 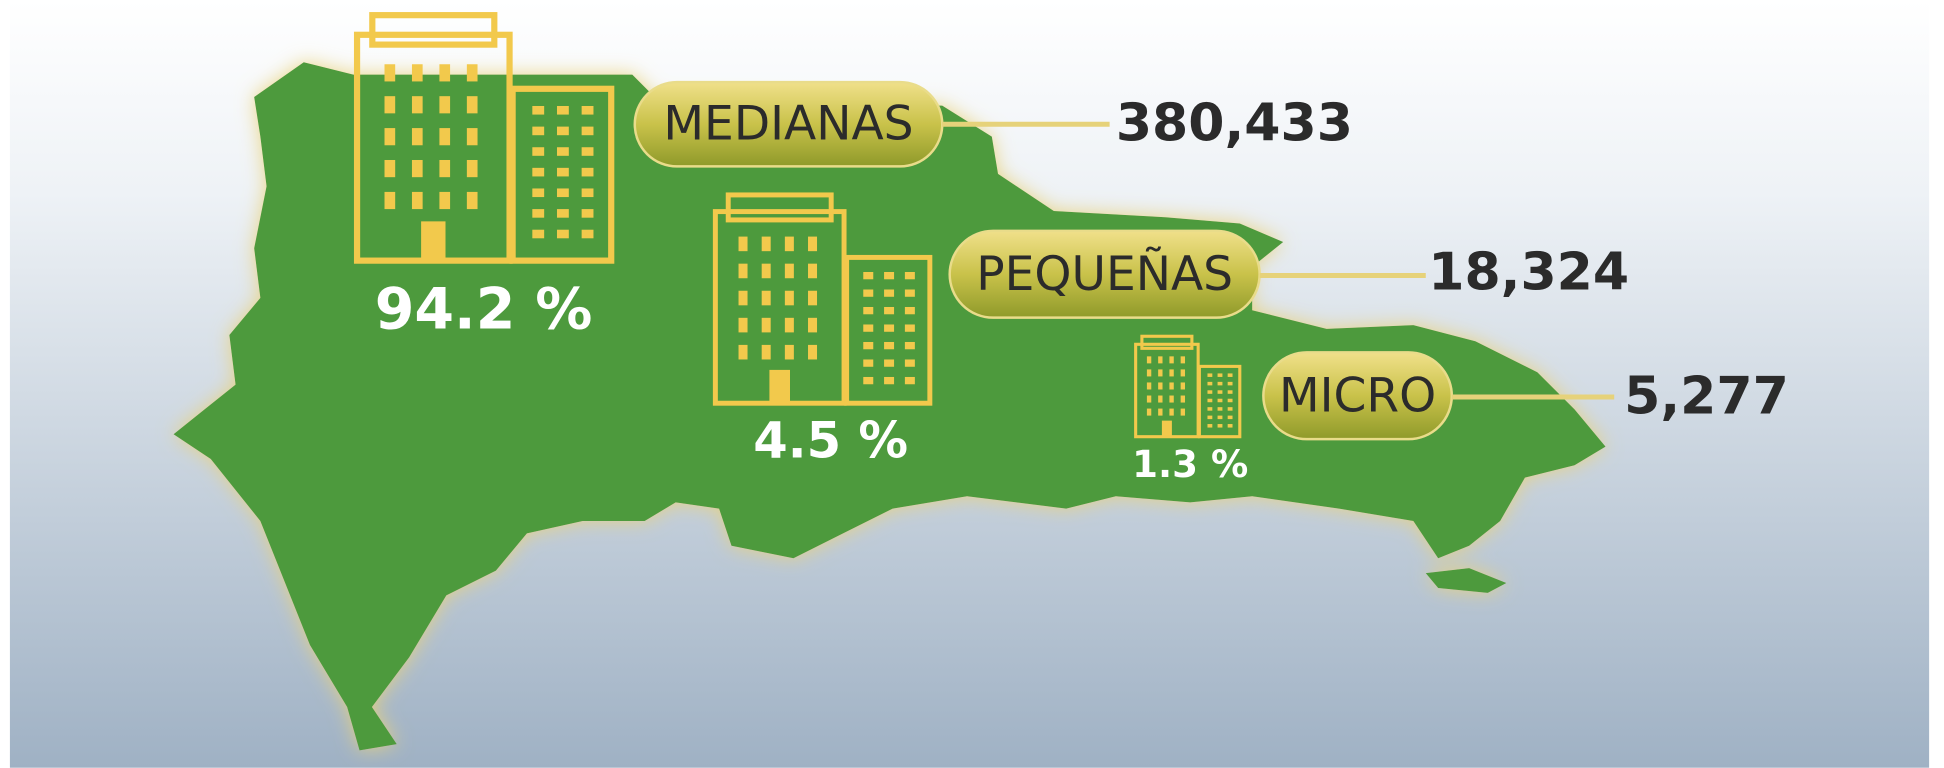 I want to click on value: 18,324, so click(x=1528, y=273).